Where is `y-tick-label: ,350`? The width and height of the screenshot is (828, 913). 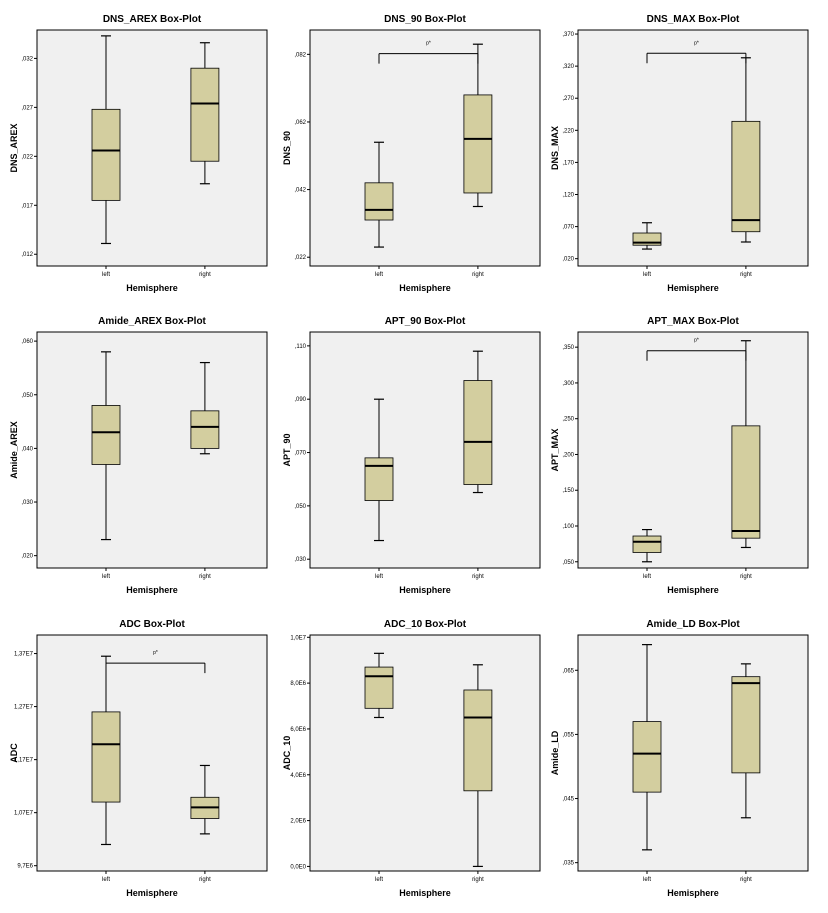 y-tick-label: ,350 is located at coordinates (568, 348).